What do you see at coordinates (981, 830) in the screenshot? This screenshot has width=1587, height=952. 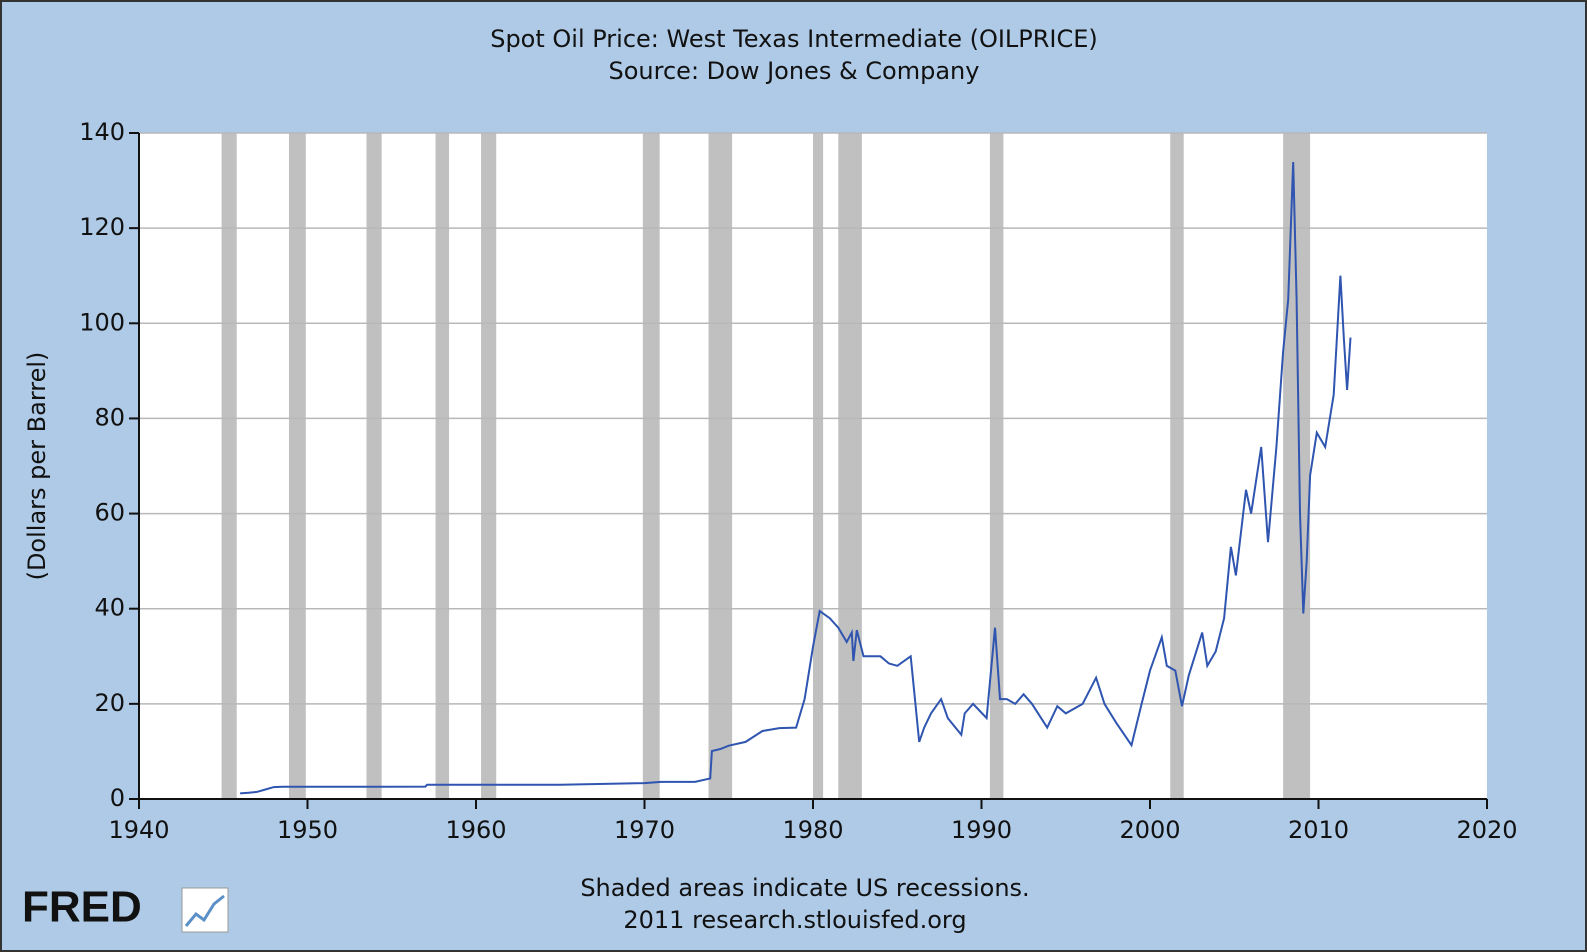 I see `x-tick-label: 1990` at bounding box center [981, 830].